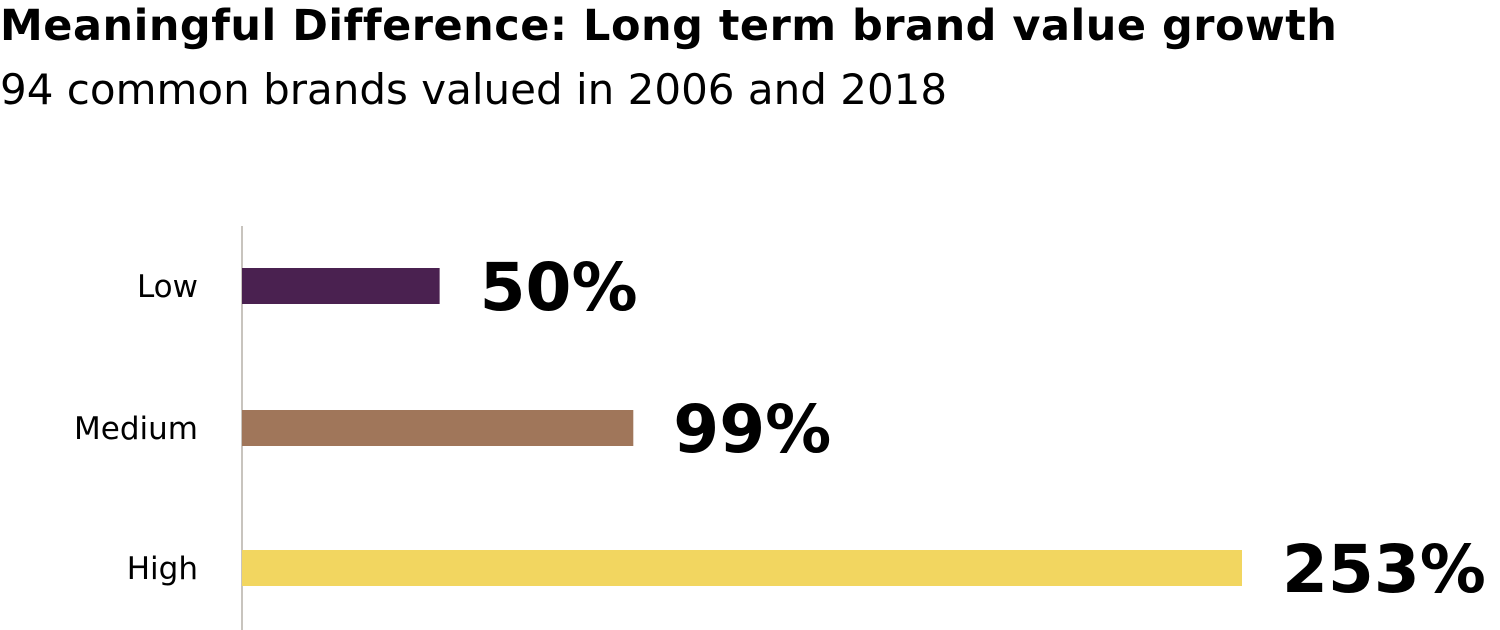 The image size is (1500, 630). Describe the element at coordinates (136, 429) in the screenshot. I see `category-label-medium: Medium` at that location.